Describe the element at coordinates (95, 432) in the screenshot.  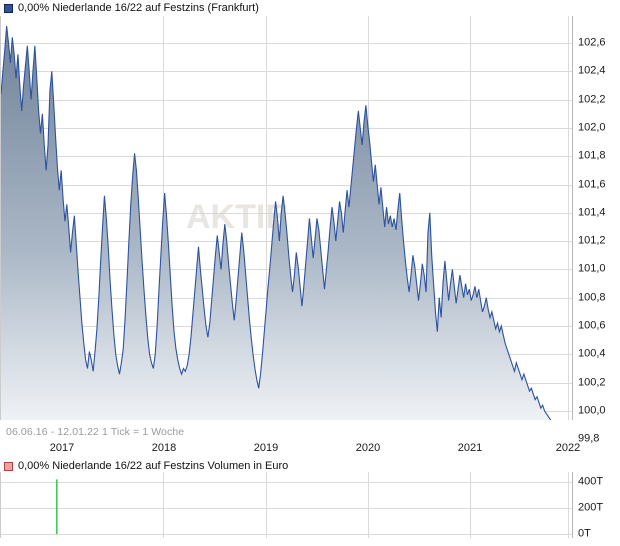
I see `chart-info-label: 06.06.16 - 12.01.22 1 Tick = 1 Woche` at that location.